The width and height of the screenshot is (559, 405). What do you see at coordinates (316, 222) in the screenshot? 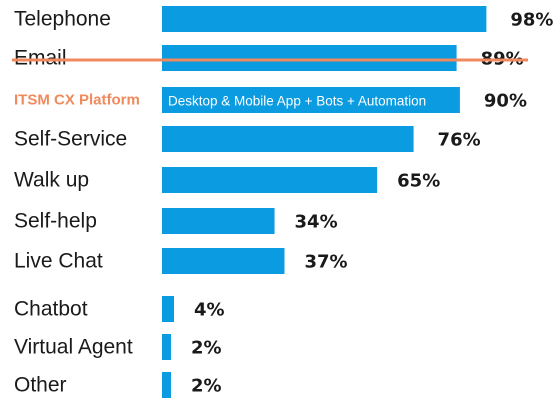
I see `value-label-self-help: 34%` at bounding box center [316, 222].